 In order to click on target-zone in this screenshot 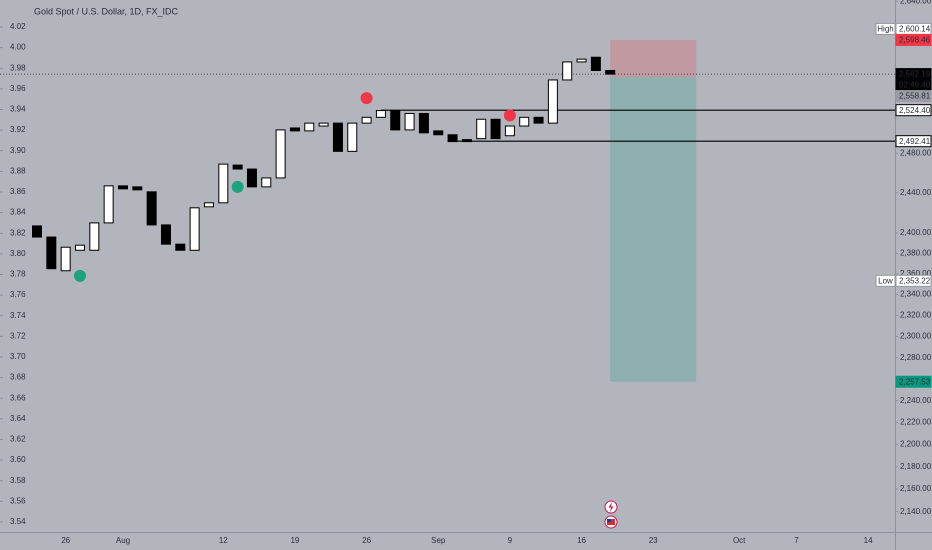, I will do `click(653, 229)`.